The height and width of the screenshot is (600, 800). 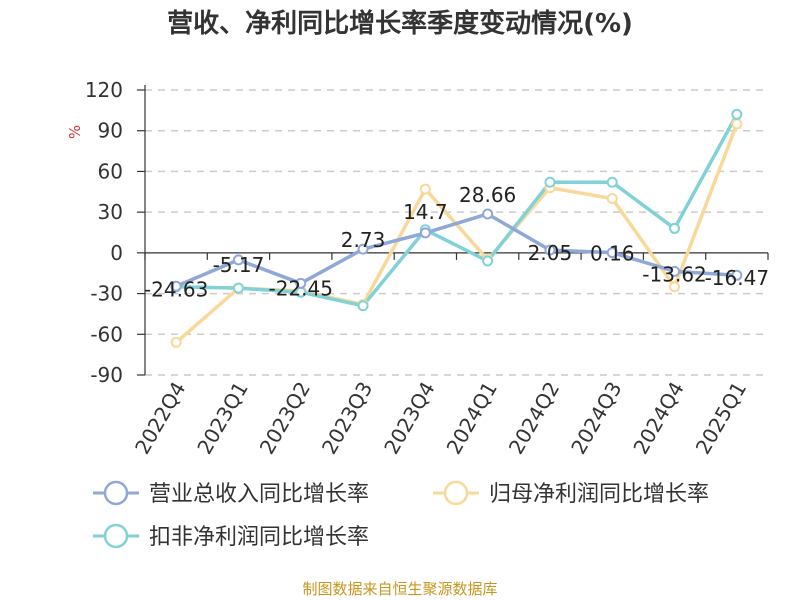 I want to click on data-label: -22.45, so click(x=301, y=288).